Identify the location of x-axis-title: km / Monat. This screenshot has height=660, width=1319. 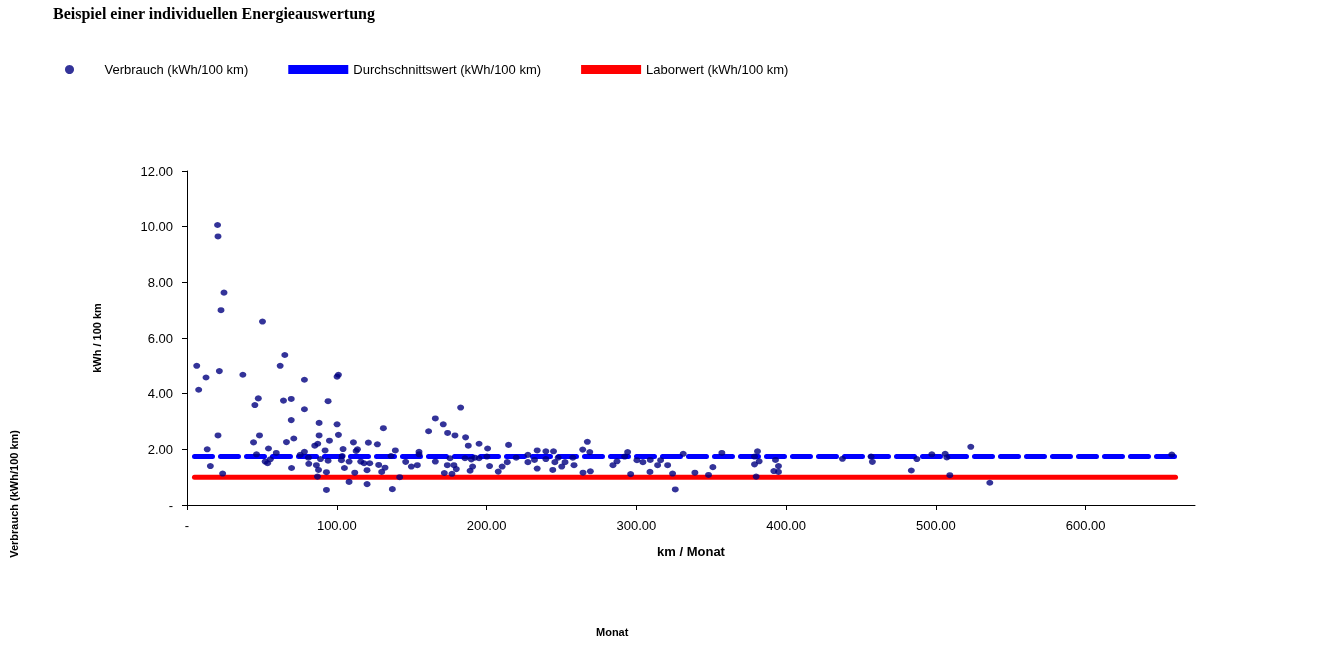
(691, 551).